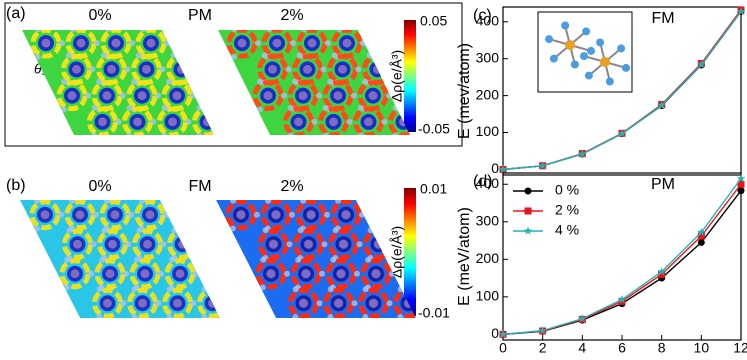 Image resolution: width=747 pixels, height=360 pixels. I want to click on y-tick-label: 300, so click(488, 220).